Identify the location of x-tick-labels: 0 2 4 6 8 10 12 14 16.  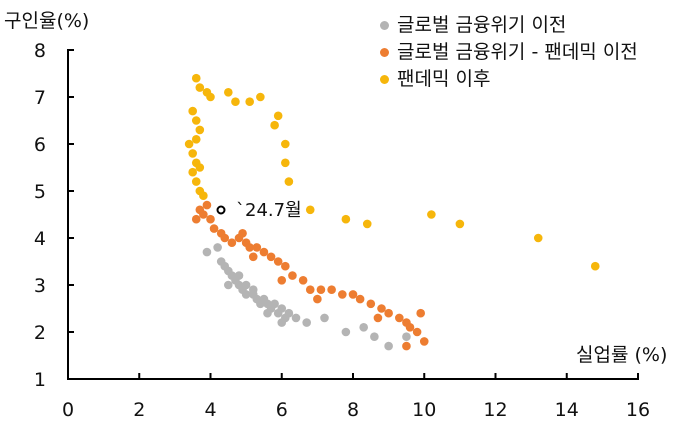
(356, 410).